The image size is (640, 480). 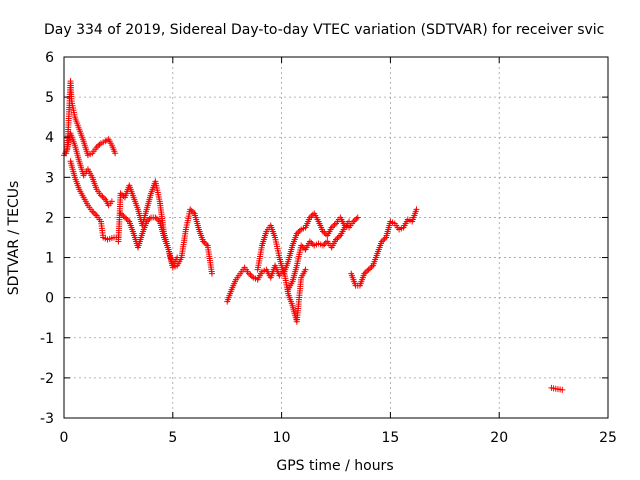 What do you see at coordinates (282, 438) in the screenshot?
I see `x-tick-label: 10` at bounding box center [282, 438].